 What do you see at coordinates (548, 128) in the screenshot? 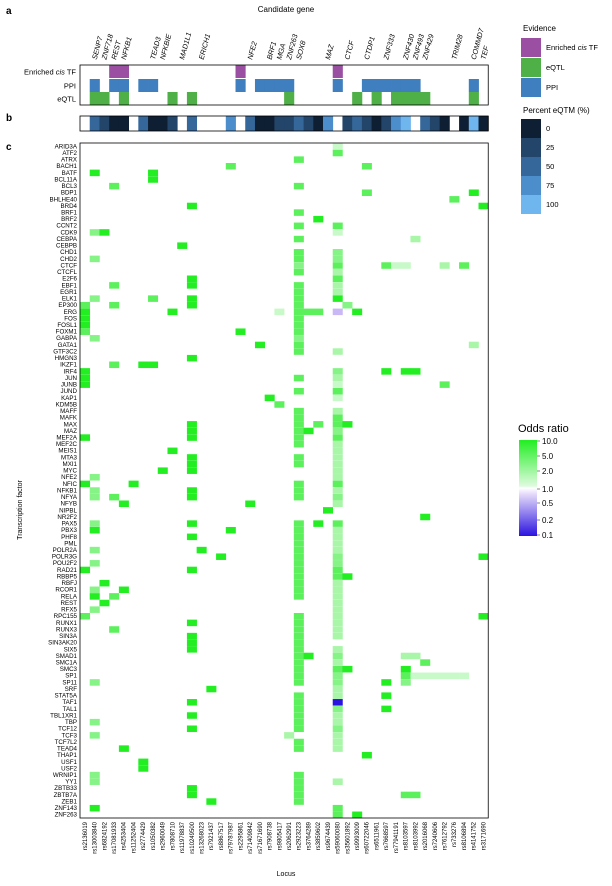
I see `eqtm-legend-label: 0` at bounding box center [548, 128].